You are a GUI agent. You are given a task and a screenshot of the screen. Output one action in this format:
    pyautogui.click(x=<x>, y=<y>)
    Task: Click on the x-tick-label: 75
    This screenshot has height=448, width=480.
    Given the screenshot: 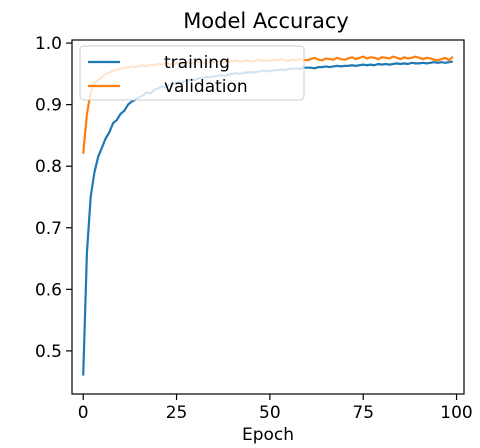 What is the action you would take?
    pyautogui.click(x=363, y=413)
    